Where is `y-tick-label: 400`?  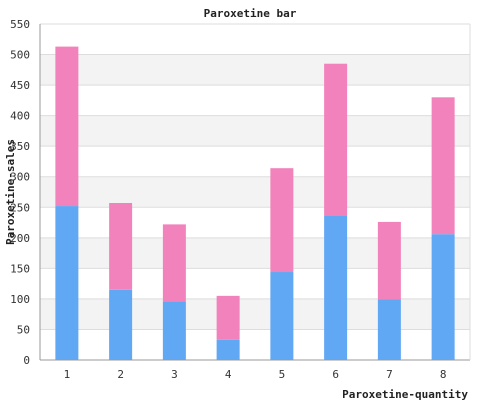
y-tick-label: 400 is located at coordinates (20, 116).